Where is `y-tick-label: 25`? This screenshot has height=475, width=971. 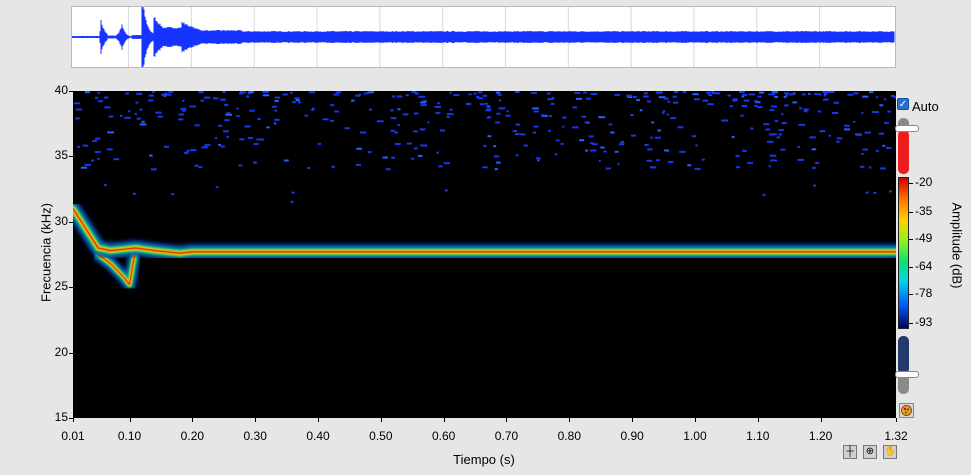
y-tick-label: 25 is located at coordinates (61, 286).